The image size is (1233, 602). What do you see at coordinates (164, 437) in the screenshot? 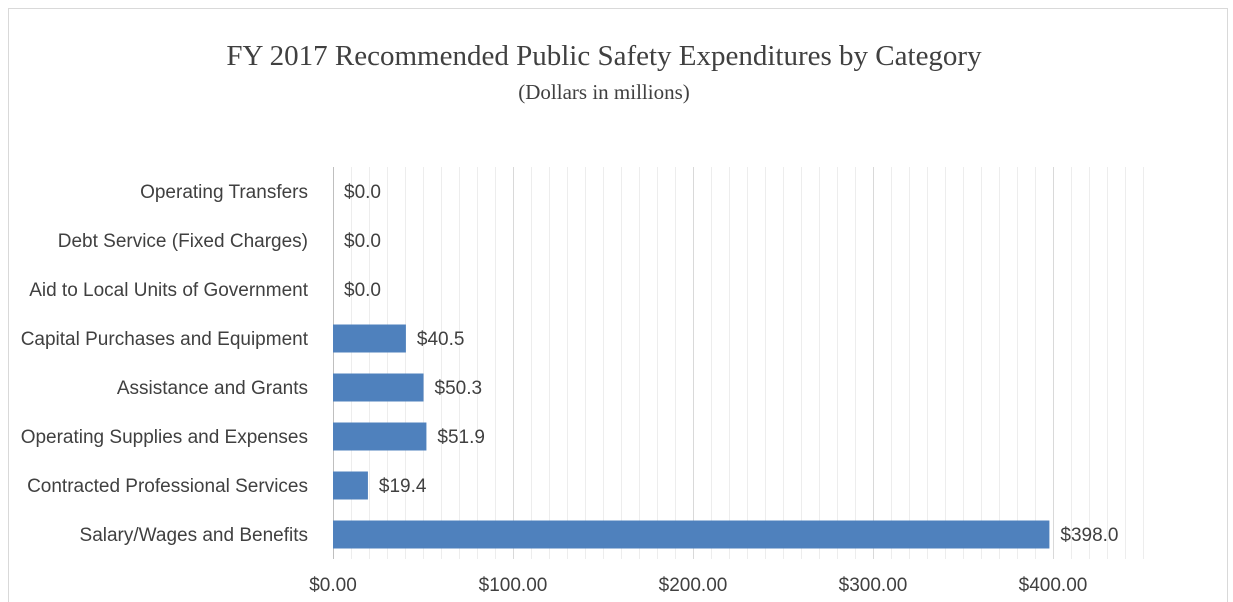
I see `category-label: Operating Supplies and Expenses` at bounding box center [164, 437].